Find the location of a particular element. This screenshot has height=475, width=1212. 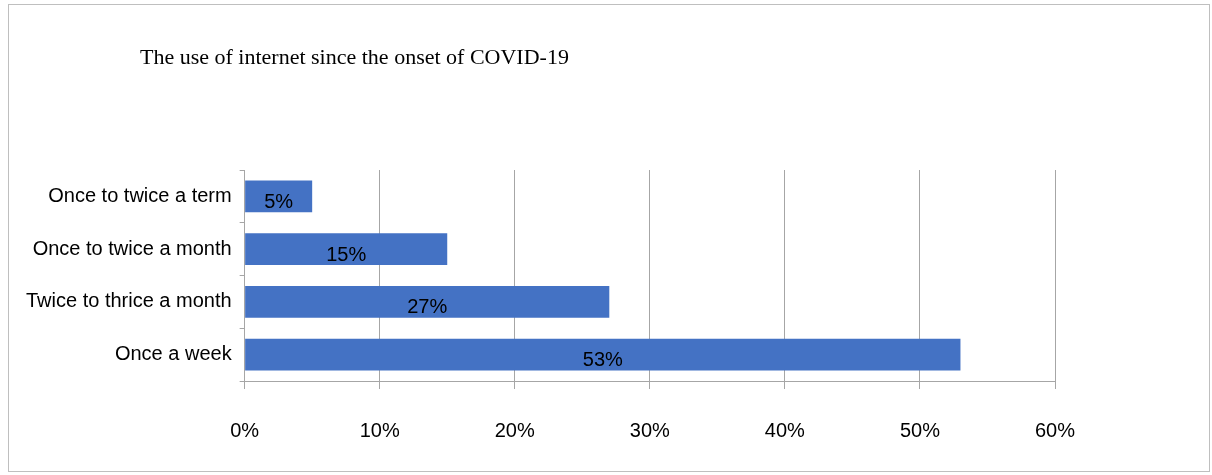

x-tick-label: 40% is located at coordinates (785, 429).